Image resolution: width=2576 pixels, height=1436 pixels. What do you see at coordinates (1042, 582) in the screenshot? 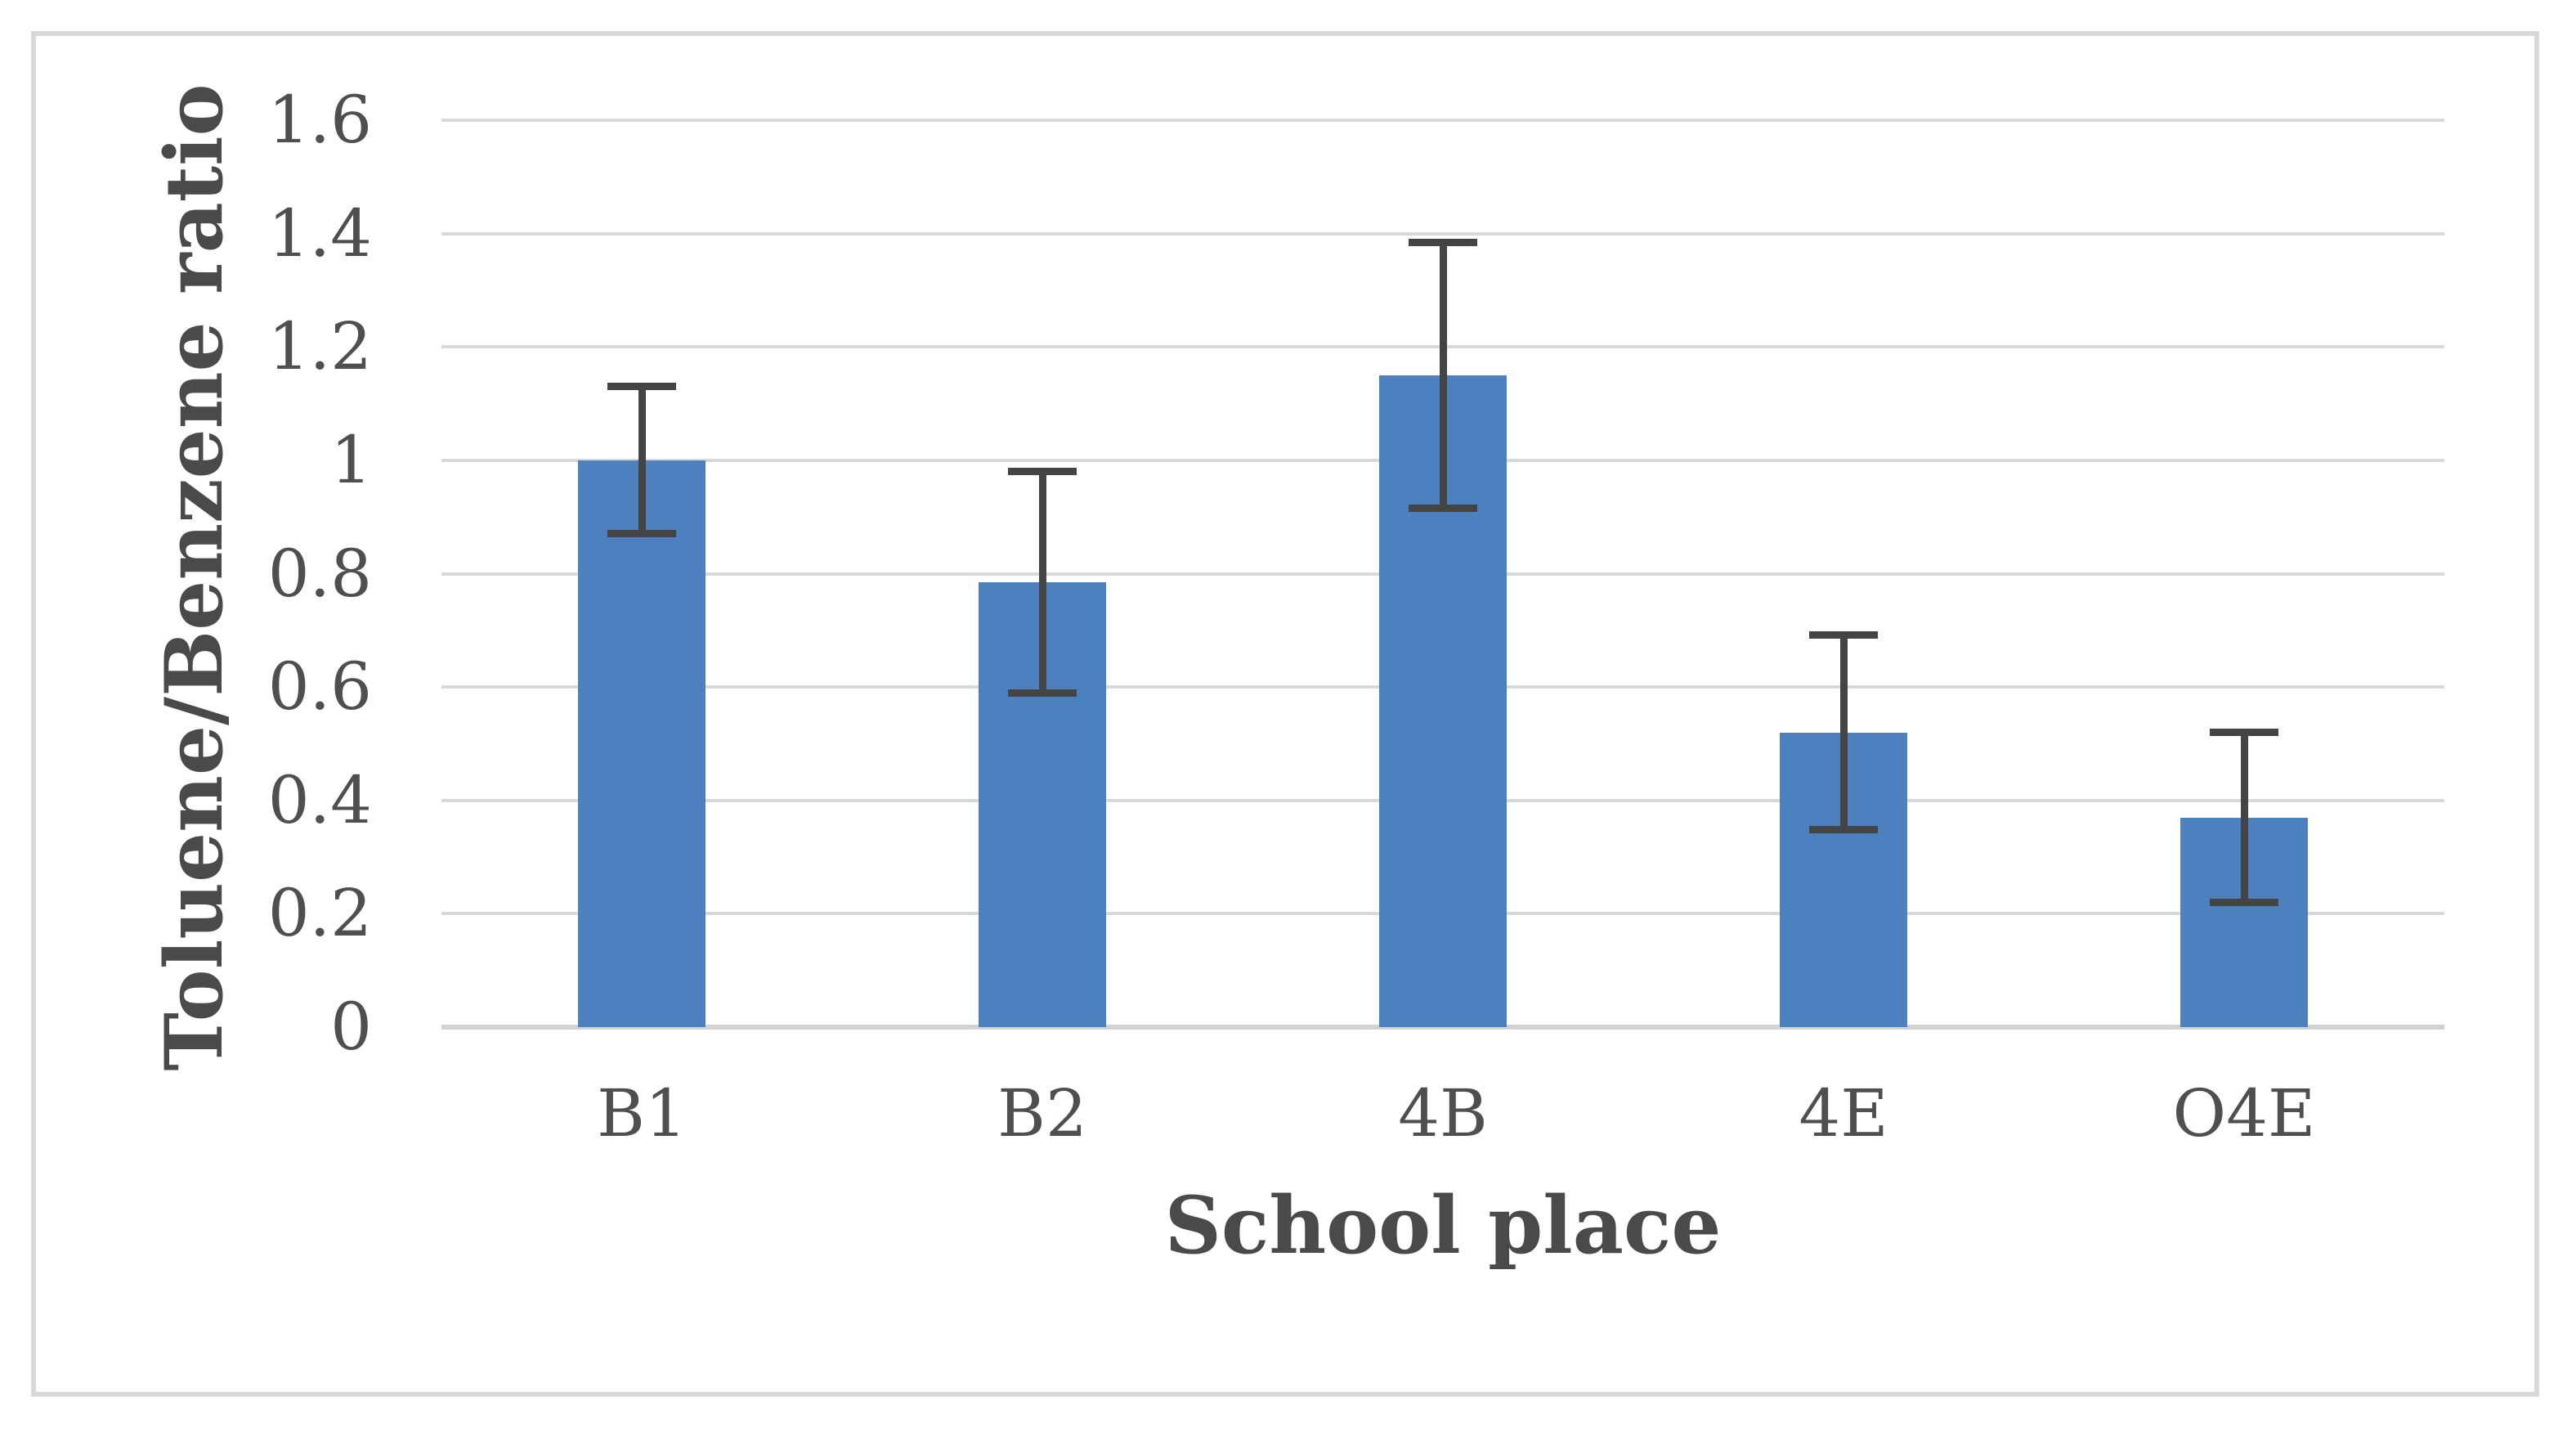
I see `error-bar-B2` at bounding box center [1042, 582].